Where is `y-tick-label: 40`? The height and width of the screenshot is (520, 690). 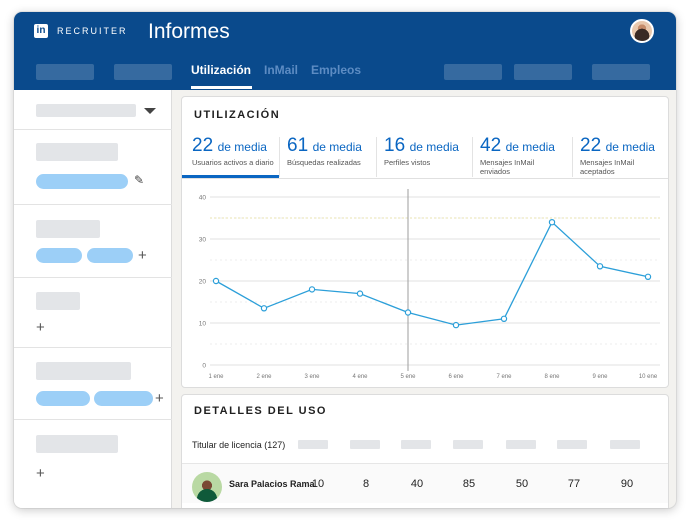
y-tick-label: 40 is located at coordinates (203, 198).